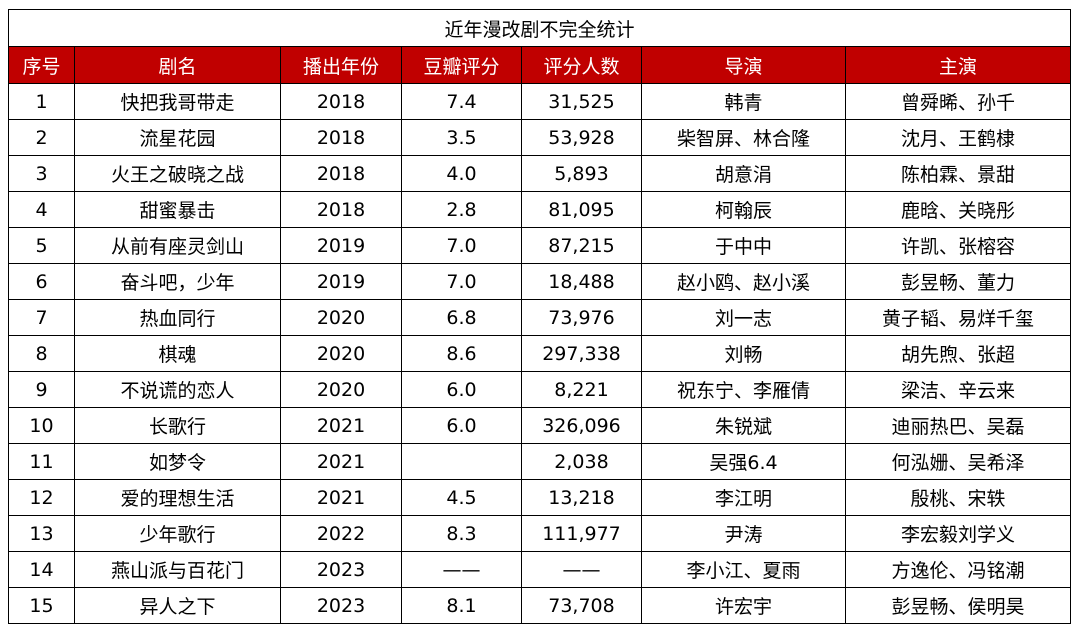 The width and height of the screenshot is (1080, 640). Describe the element at coordinates (341, 533) in the screenshot. I see `cell-year: 2022` at that location.